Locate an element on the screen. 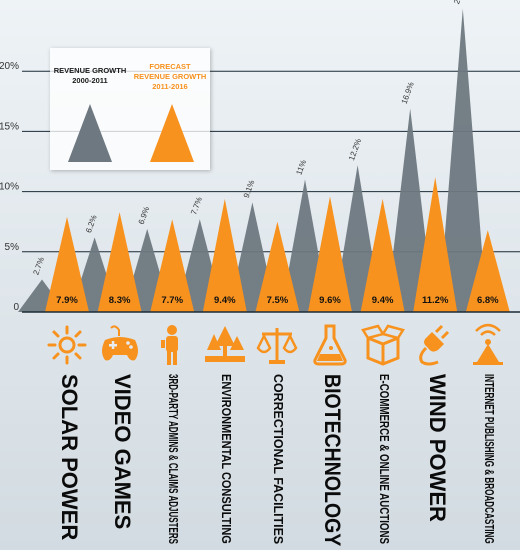  category-label-wrap: CORRECTIONAL FACILITIES is located at coordinates (278, 462).